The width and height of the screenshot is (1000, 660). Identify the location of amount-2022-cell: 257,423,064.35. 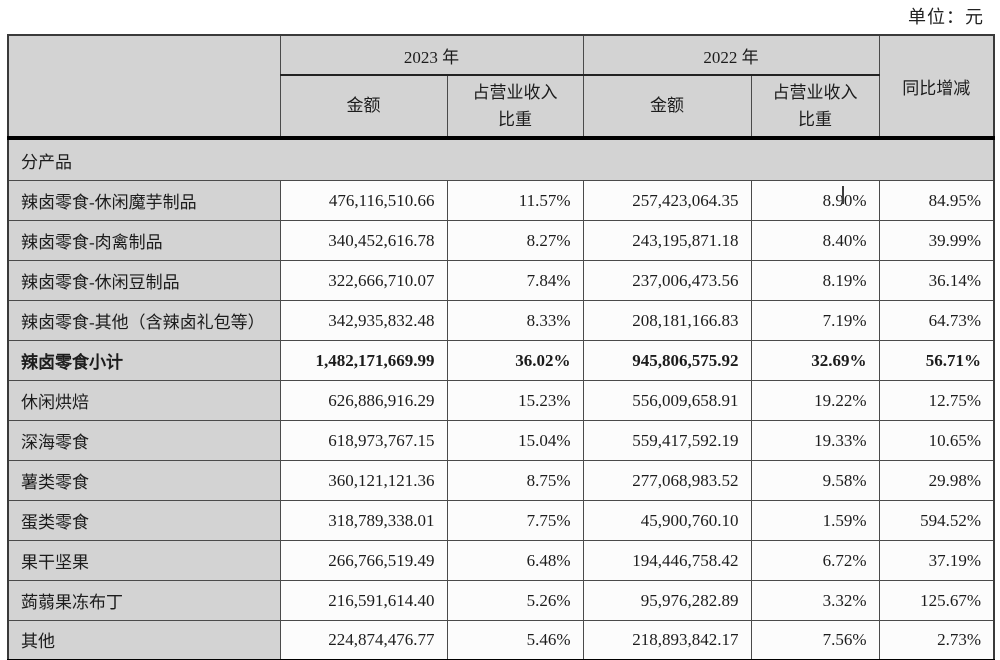
(667, 200).